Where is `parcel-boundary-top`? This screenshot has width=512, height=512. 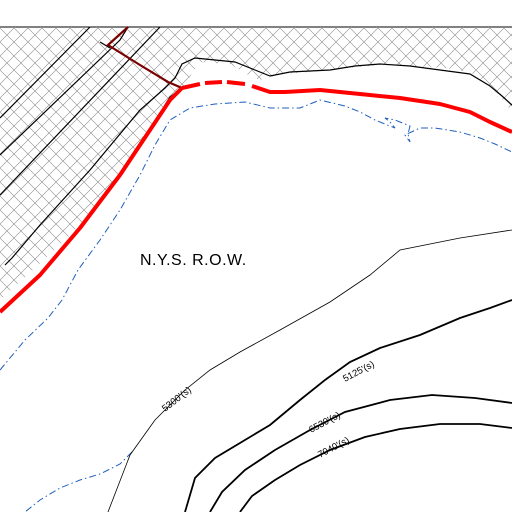 parcel-boundary-top is located at coordinates (346, 107).